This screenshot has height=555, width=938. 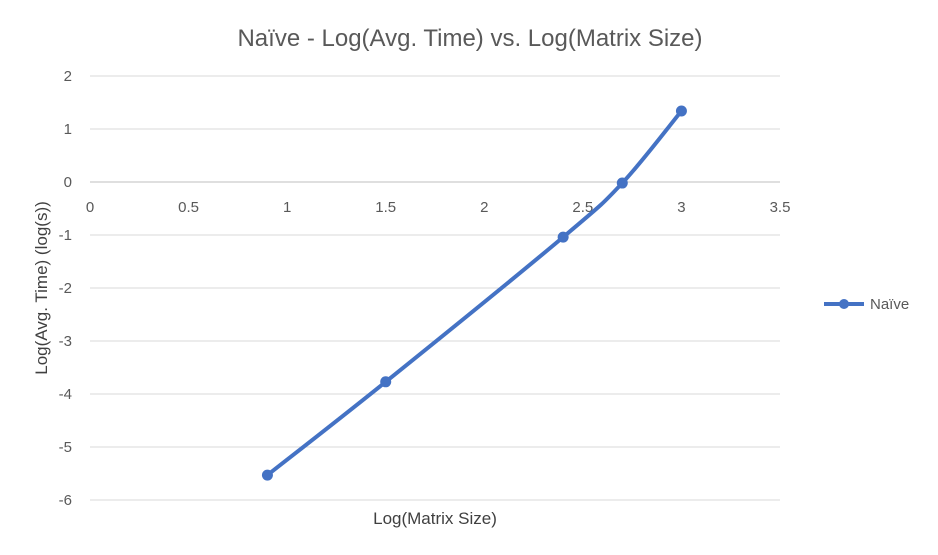 I want to click on y-tick-label: 1, so click(x=68, y=129).